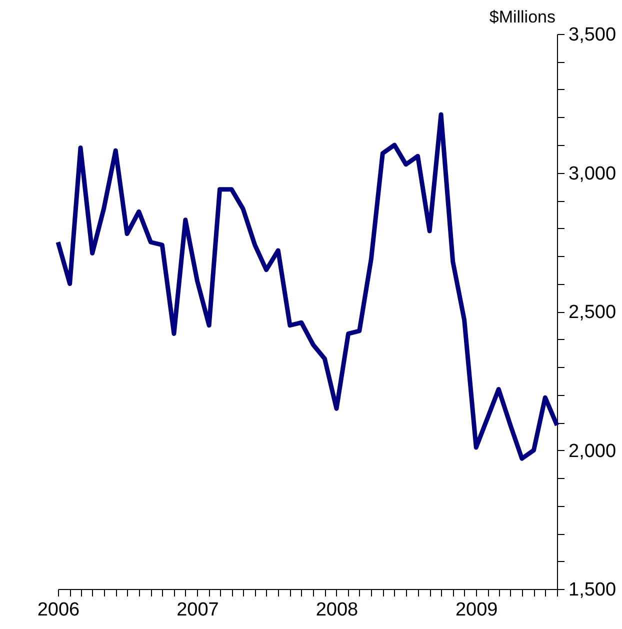 The height and width of the screenshot is (629, 622). I want to click on x-tick-label: 2006, so click(58, 610).